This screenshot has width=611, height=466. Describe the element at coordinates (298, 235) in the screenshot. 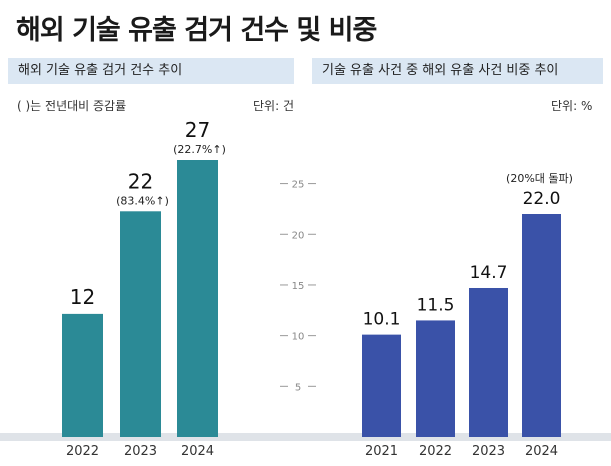

I see `y-tick-label-20: 20` at that location.